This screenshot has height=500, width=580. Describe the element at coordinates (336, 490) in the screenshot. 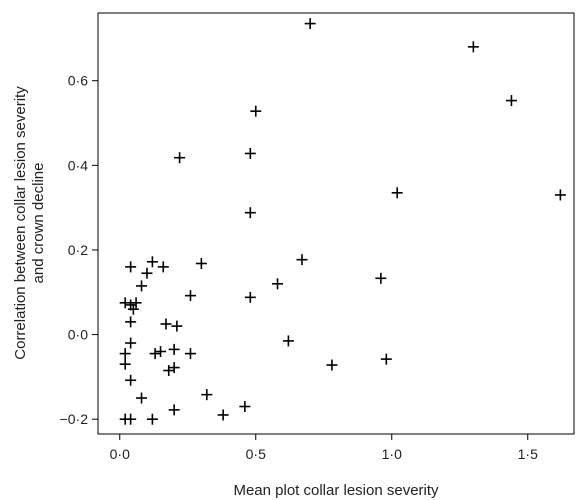

I see `x-axis-title: Mean plot collar lesion severity` at that location.